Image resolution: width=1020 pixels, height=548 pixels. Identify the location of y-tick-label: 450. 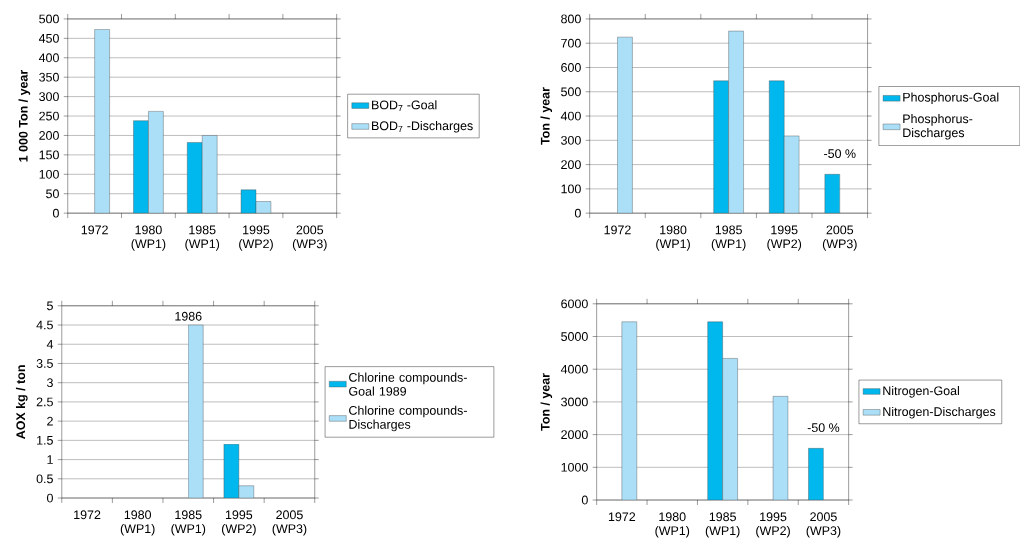
(48, 38).